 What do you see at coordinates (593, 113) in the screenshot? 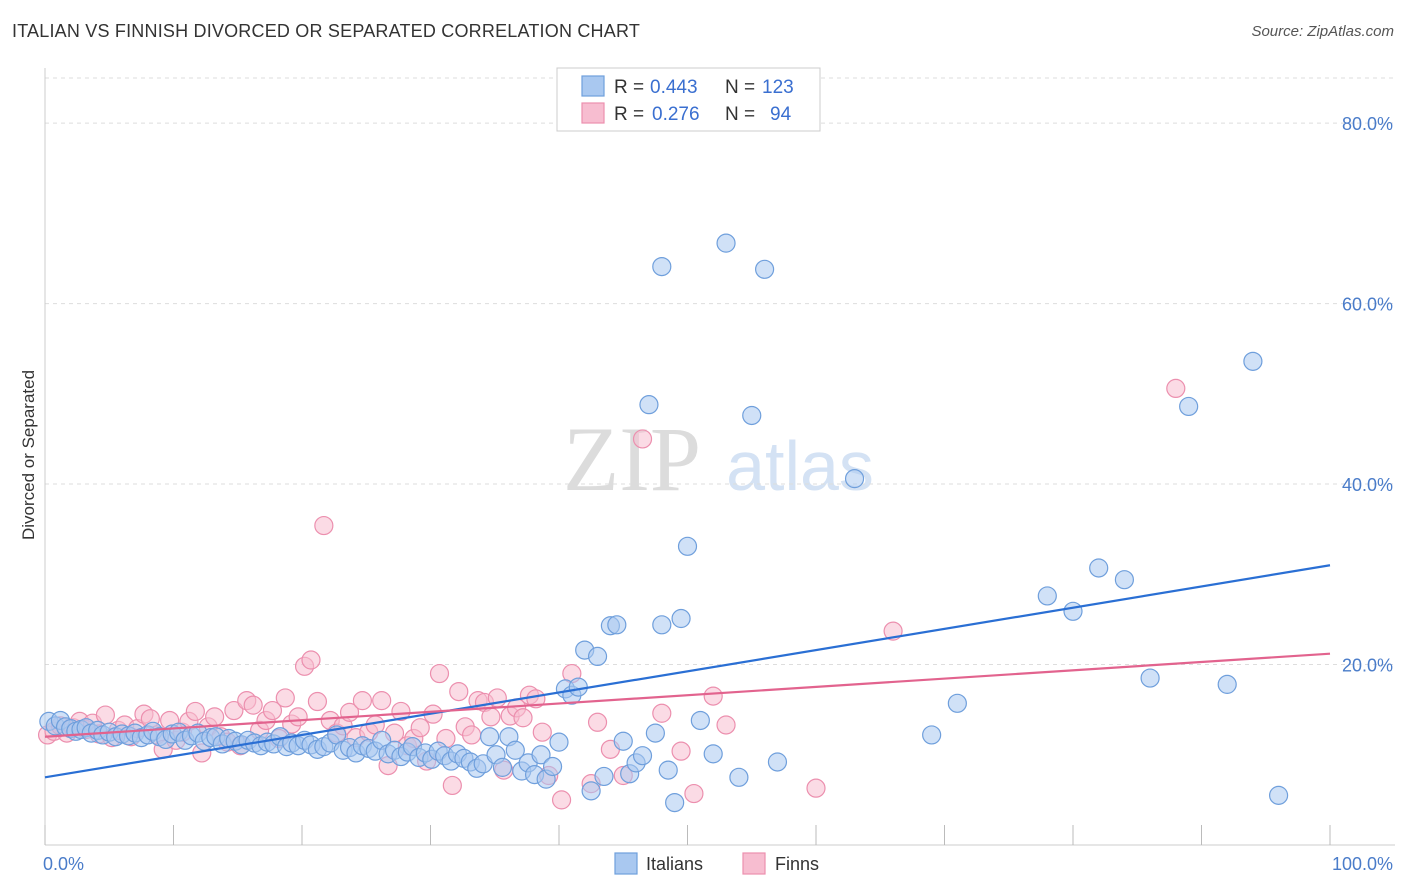
I see `legend-swatch-finns` at bounding box center [593, 113].